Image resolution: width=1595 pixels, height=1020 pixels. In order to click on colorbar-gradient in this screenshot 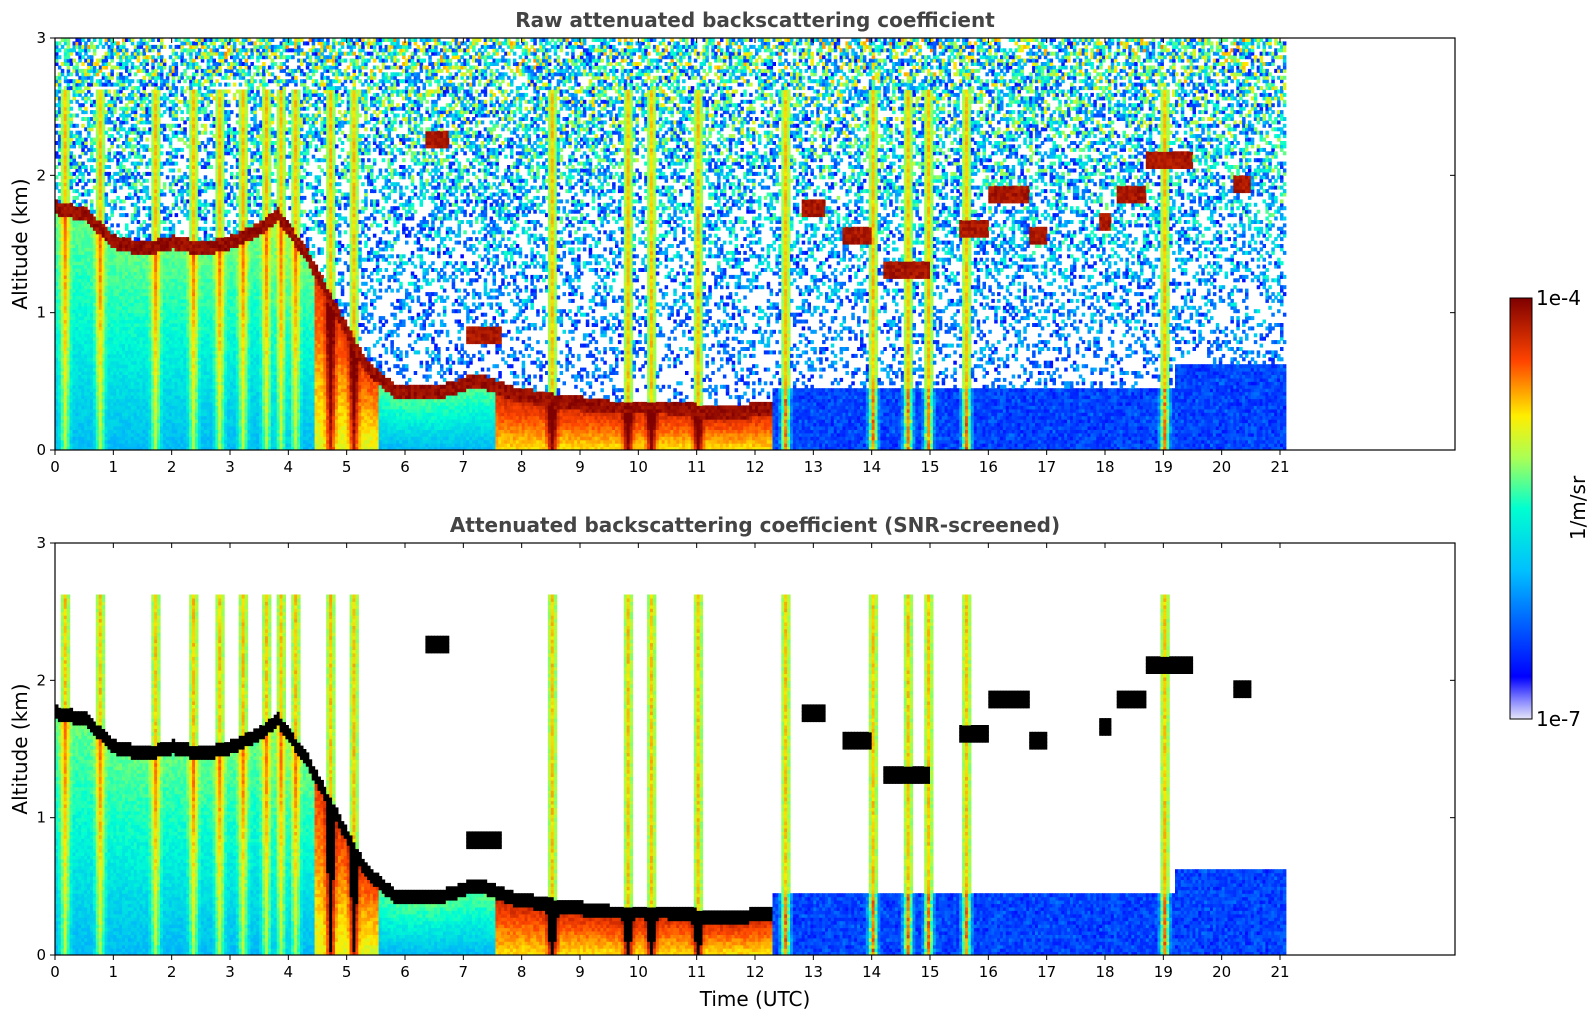, I will do `click(1521, 508)`.